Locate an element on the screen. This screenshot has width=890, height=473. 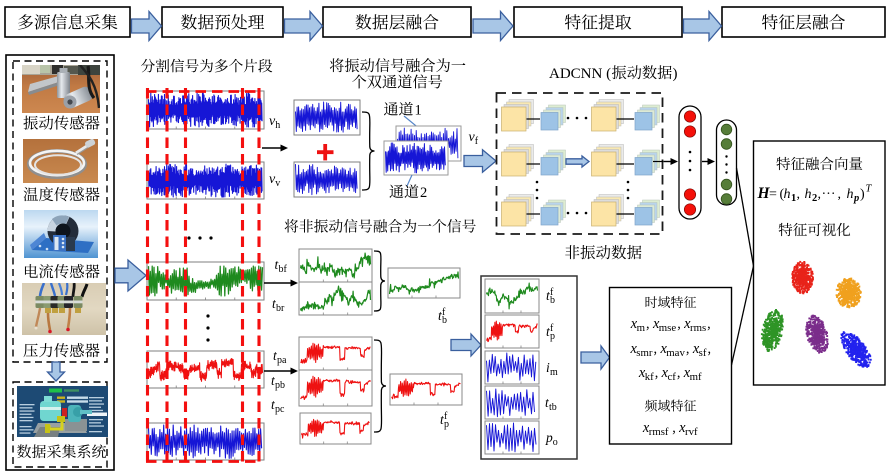
svg-text: rvf is located at coordinates (691, 432).